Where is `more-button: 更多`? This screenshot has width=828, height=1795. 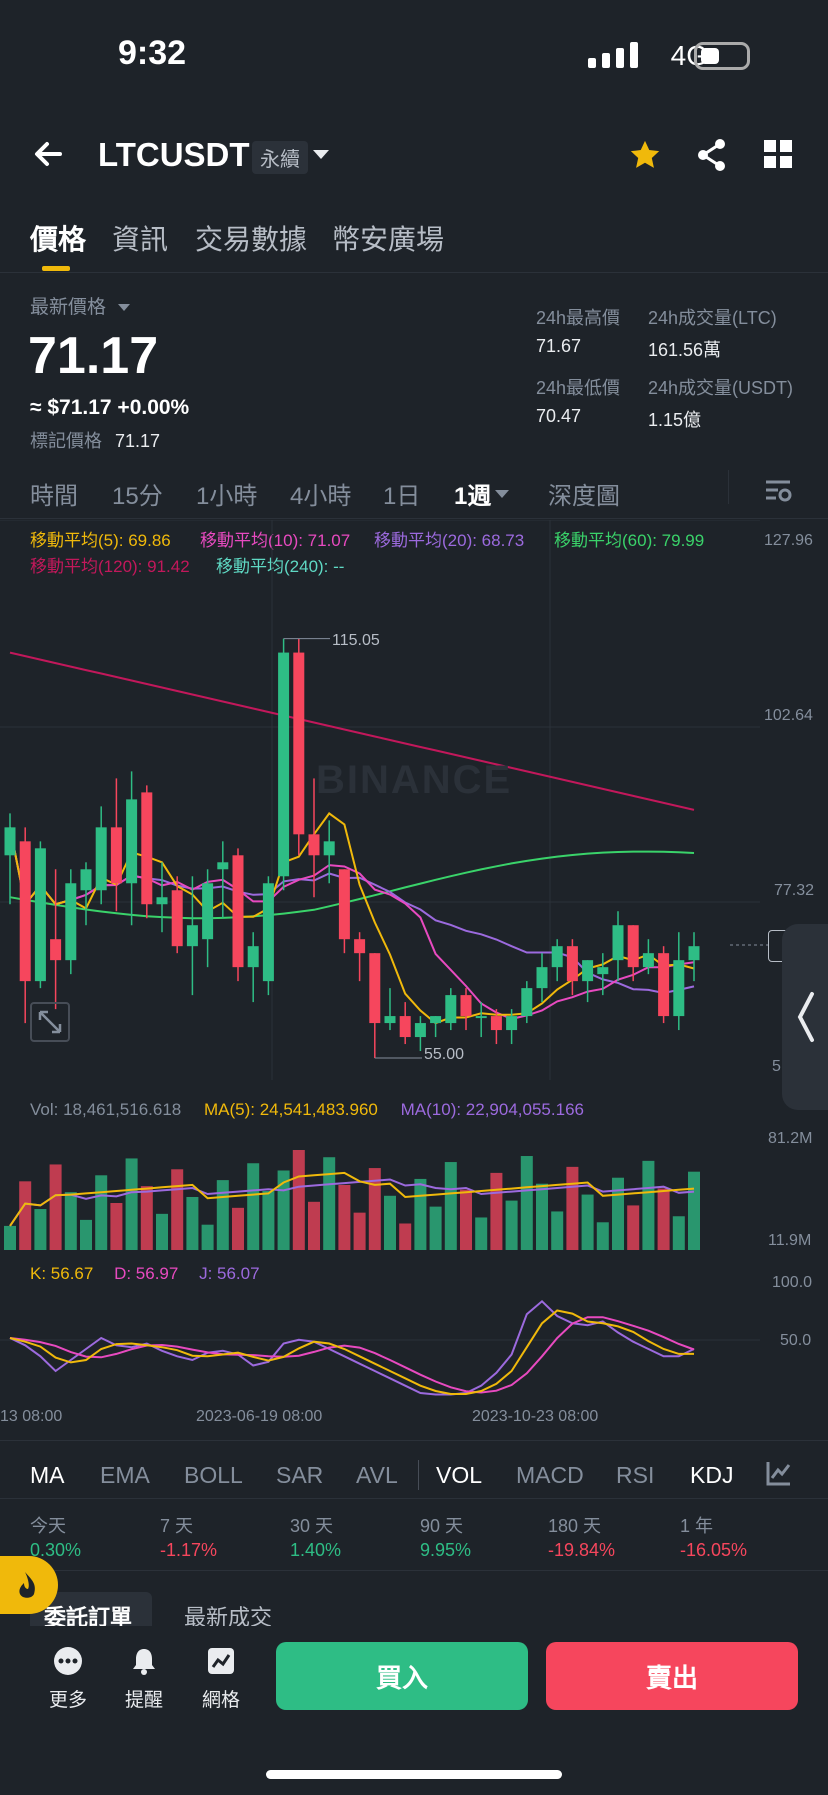 more-button: 更多 is located at coordinates (68, 1679).